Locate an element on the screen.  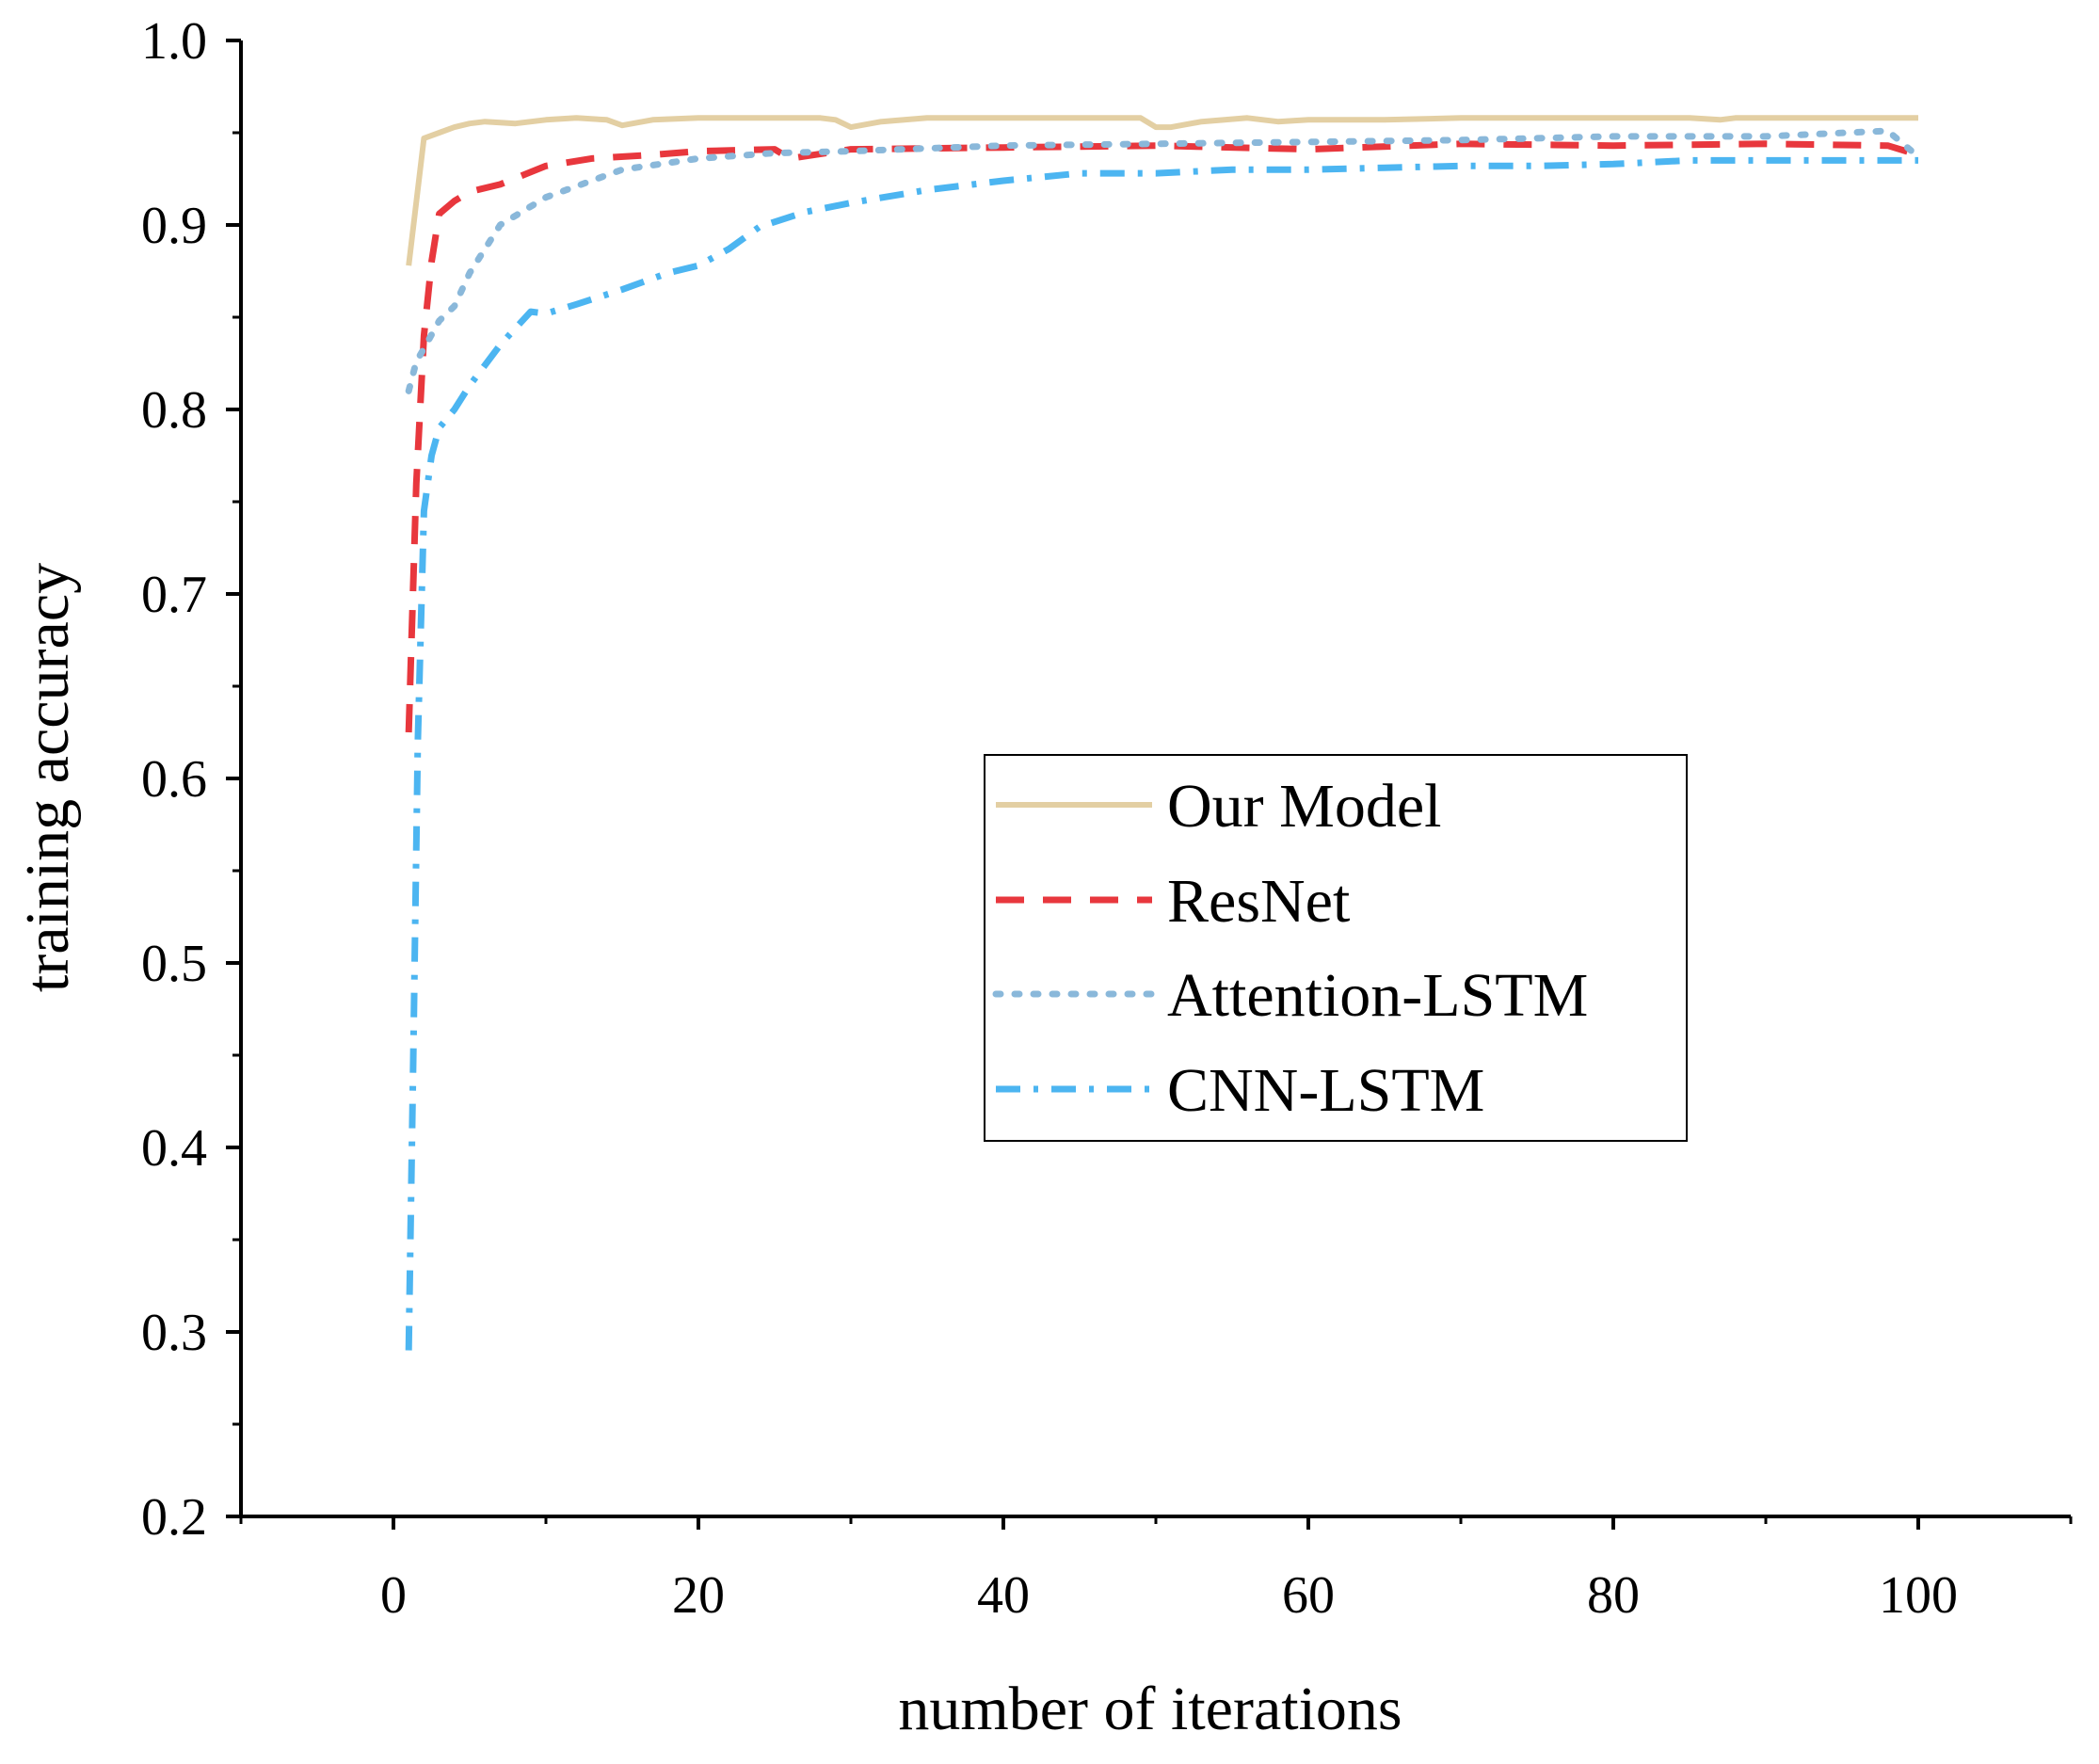
y-tick-label: 0.2 is located at coordinates (174, 1517).